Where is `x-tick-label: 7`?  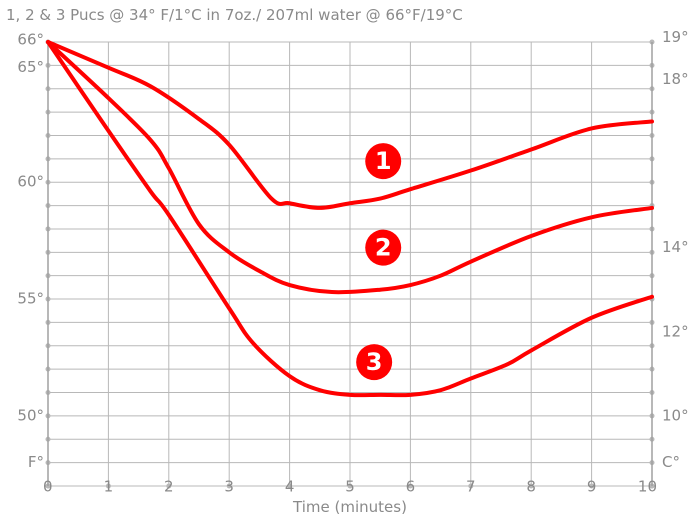
x-tick-label: 7 is located at coordinates (471, 487).